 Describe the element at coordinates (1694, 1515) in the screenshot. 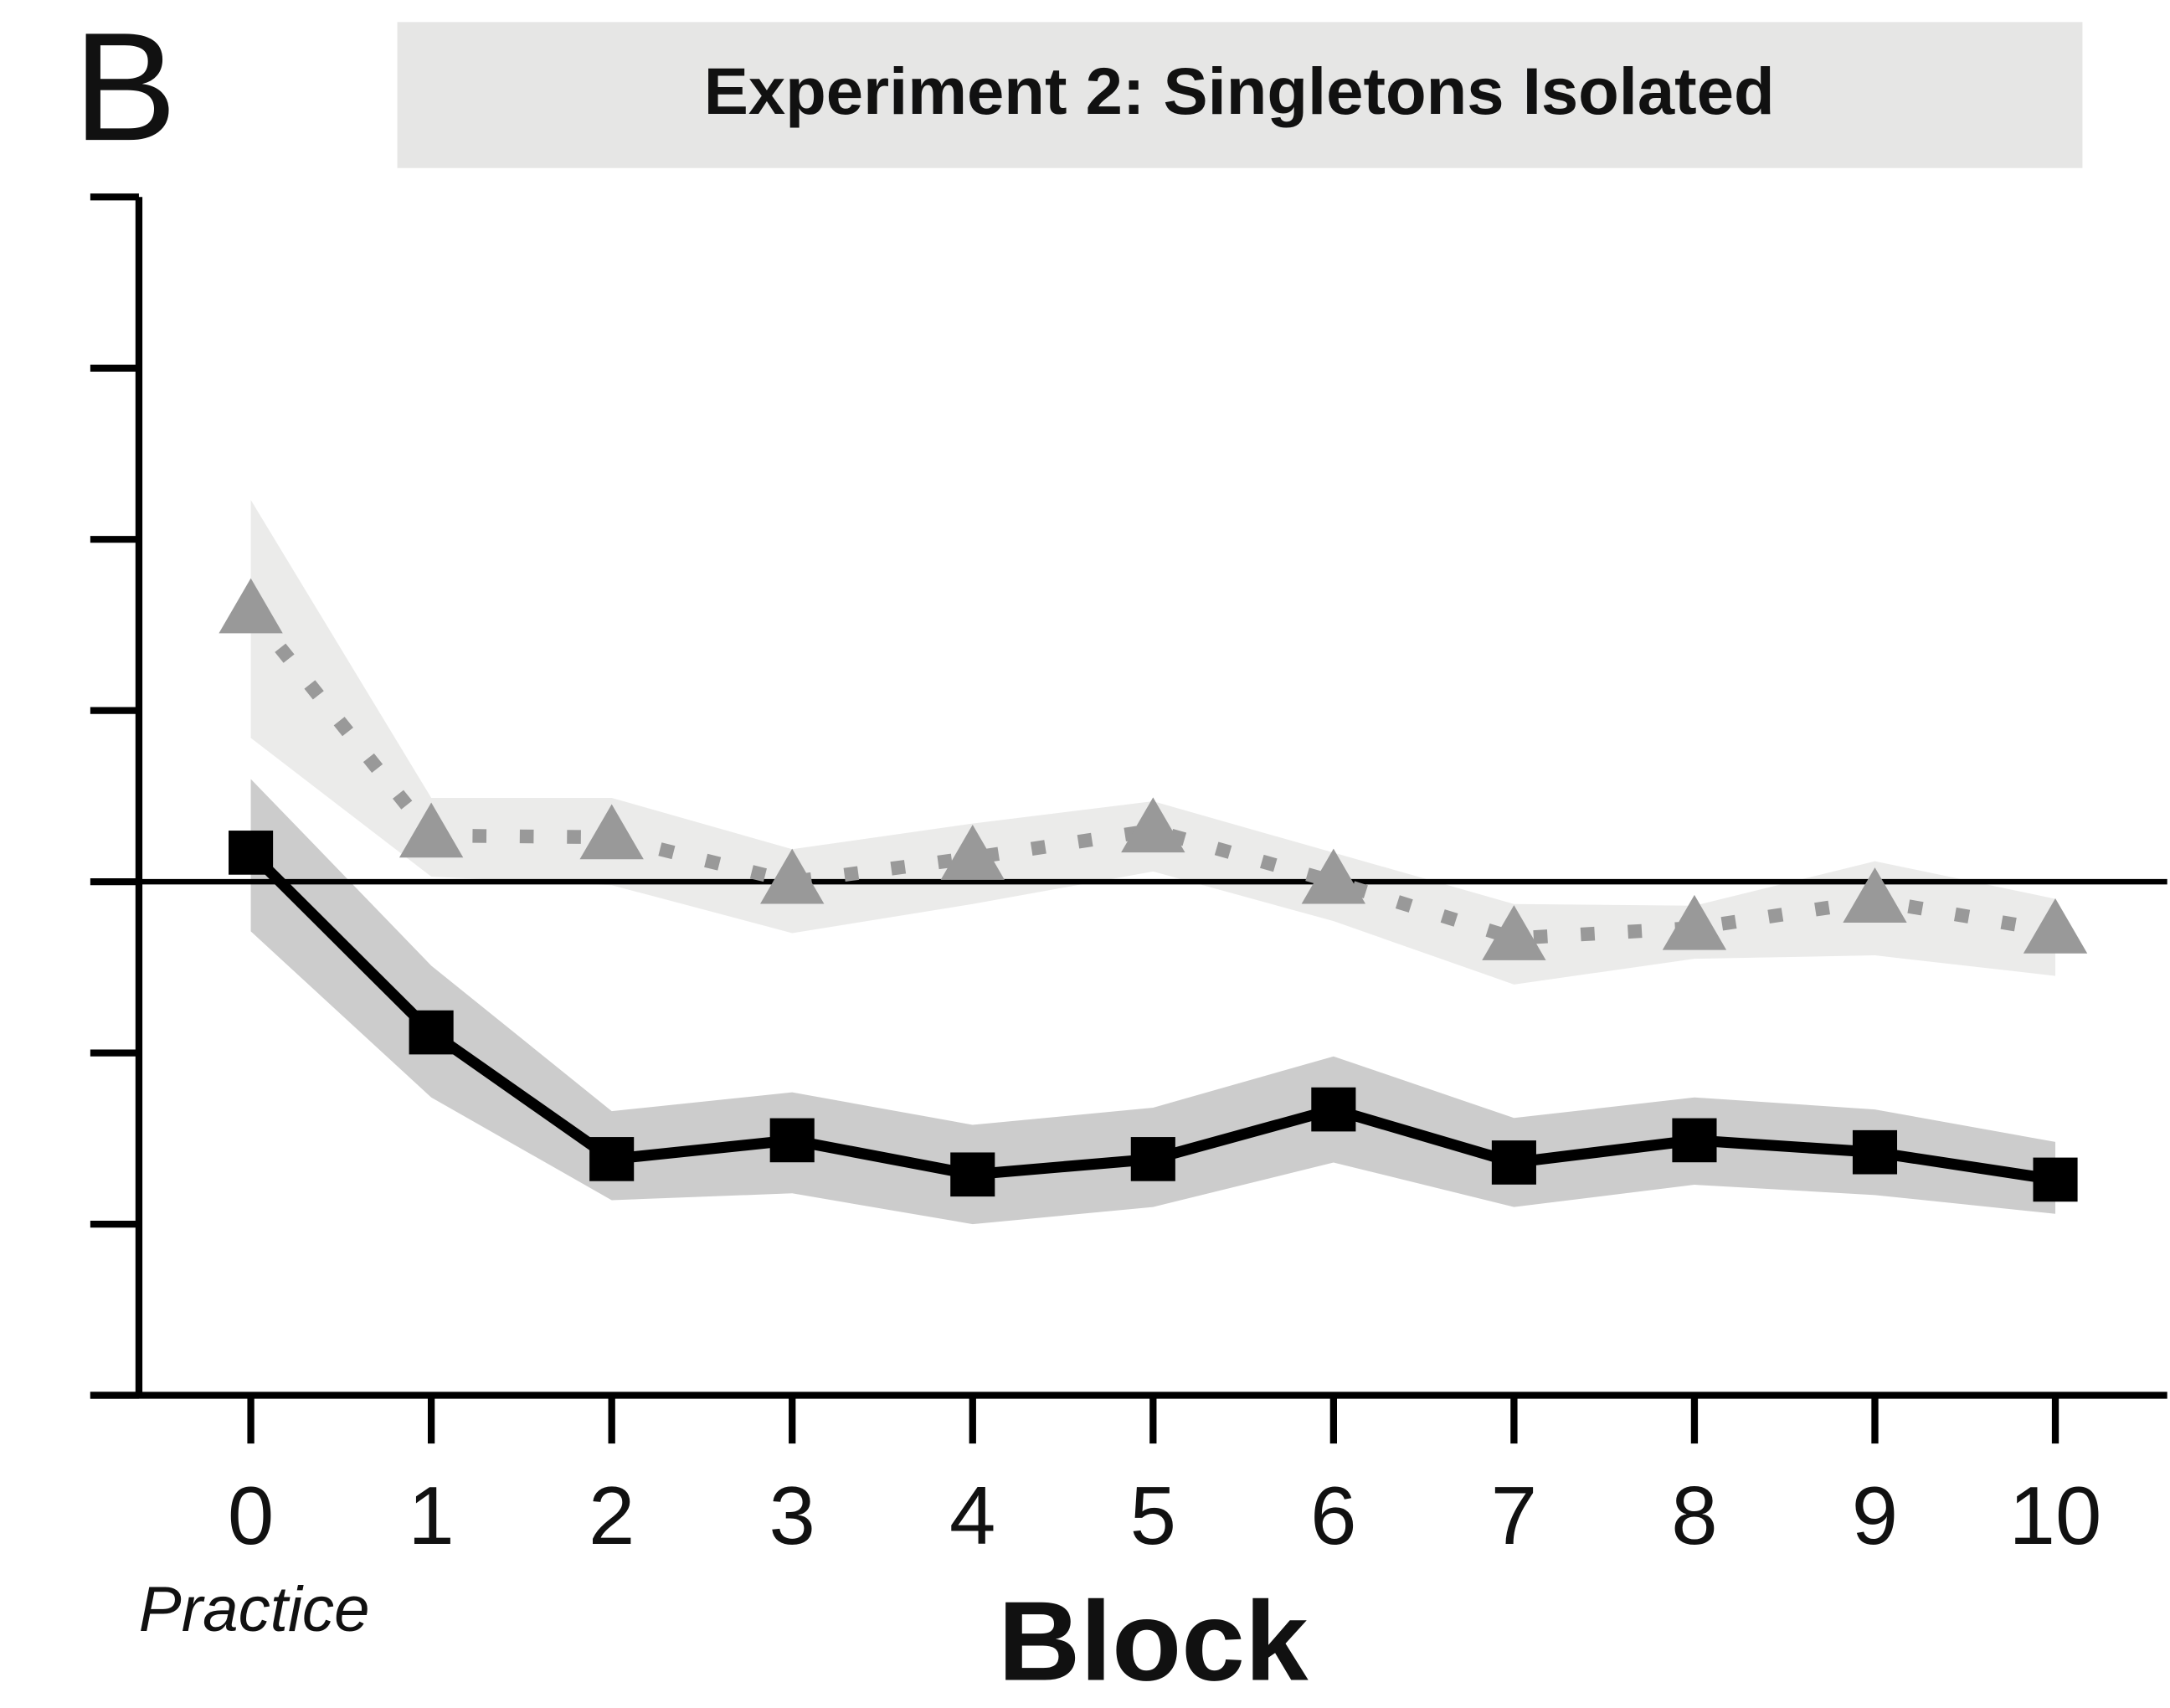

I see `x-tick-label: 8` at that location.